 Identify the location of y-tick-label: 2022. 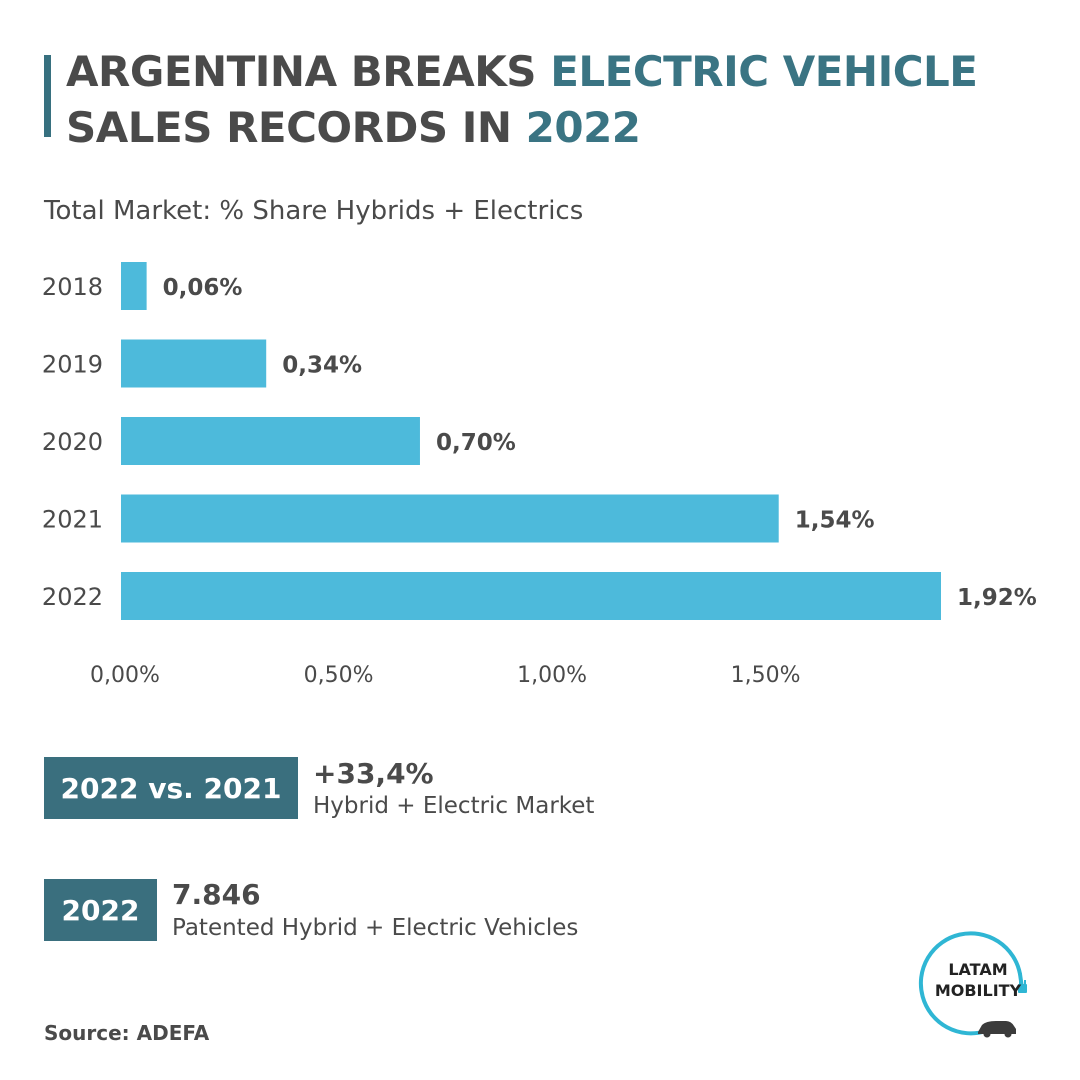
(72, 597).